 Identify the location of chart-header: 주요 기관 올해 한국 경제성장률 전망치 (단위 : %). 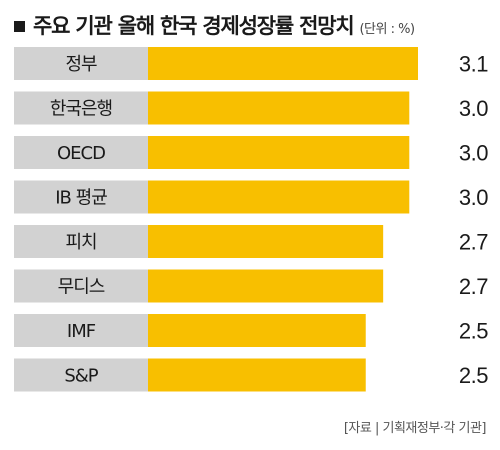
(252, 27).